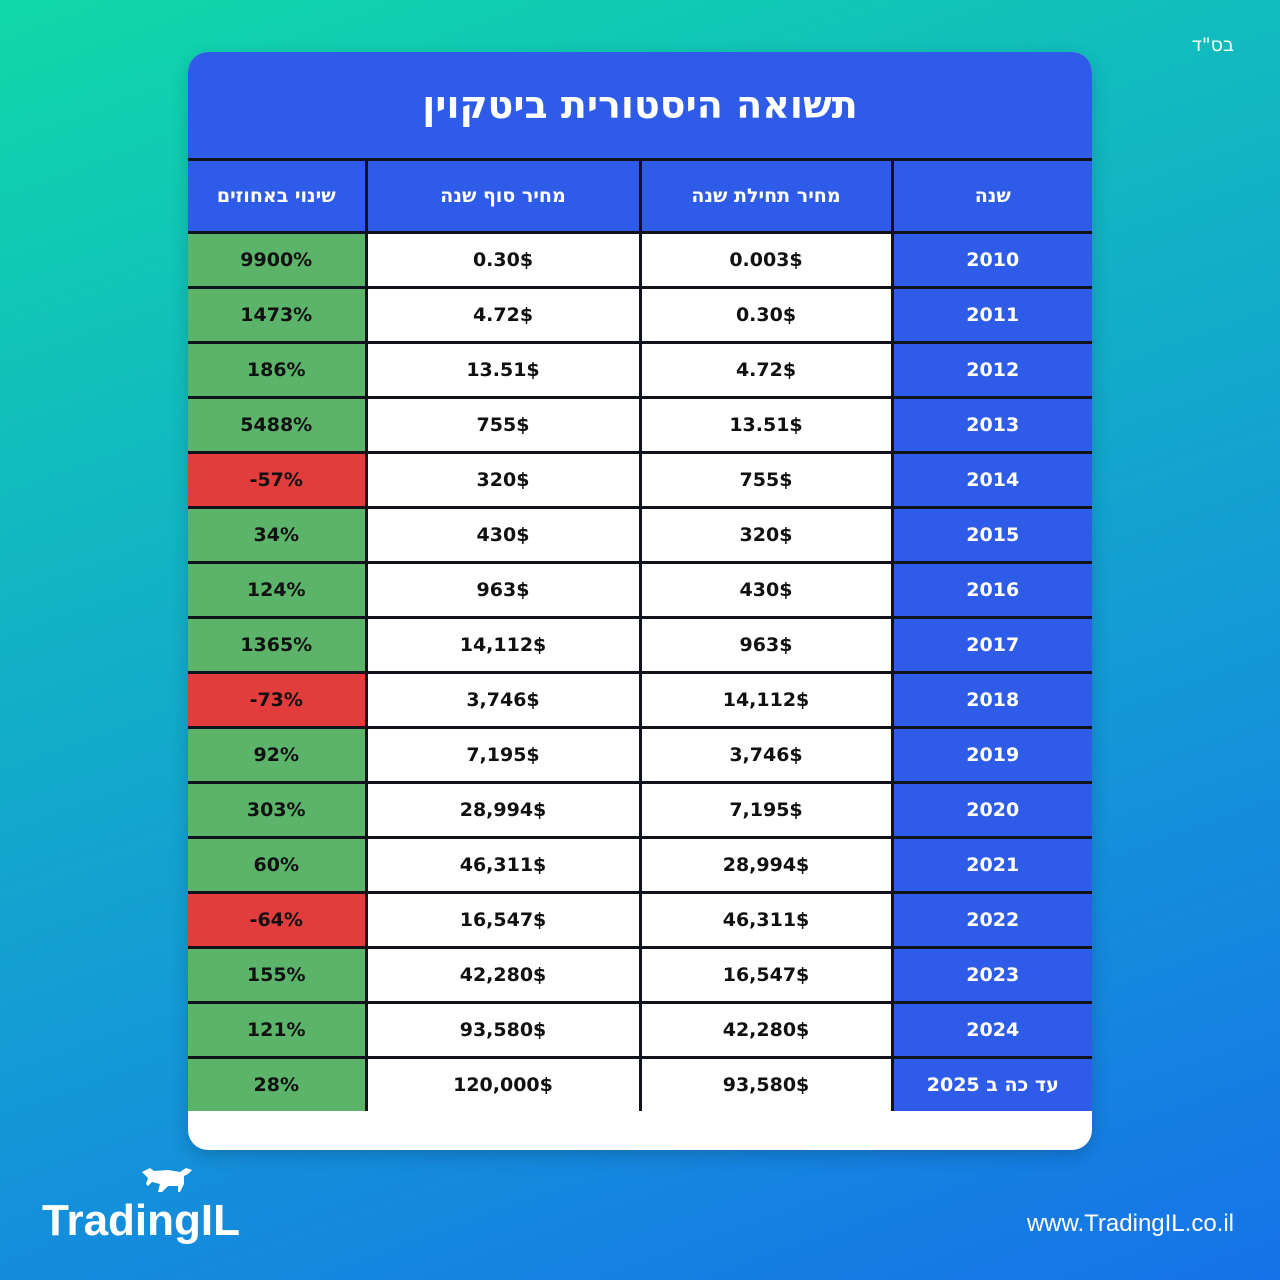  I want to click on start-price-cell: 14,112$, so click(766, 700).